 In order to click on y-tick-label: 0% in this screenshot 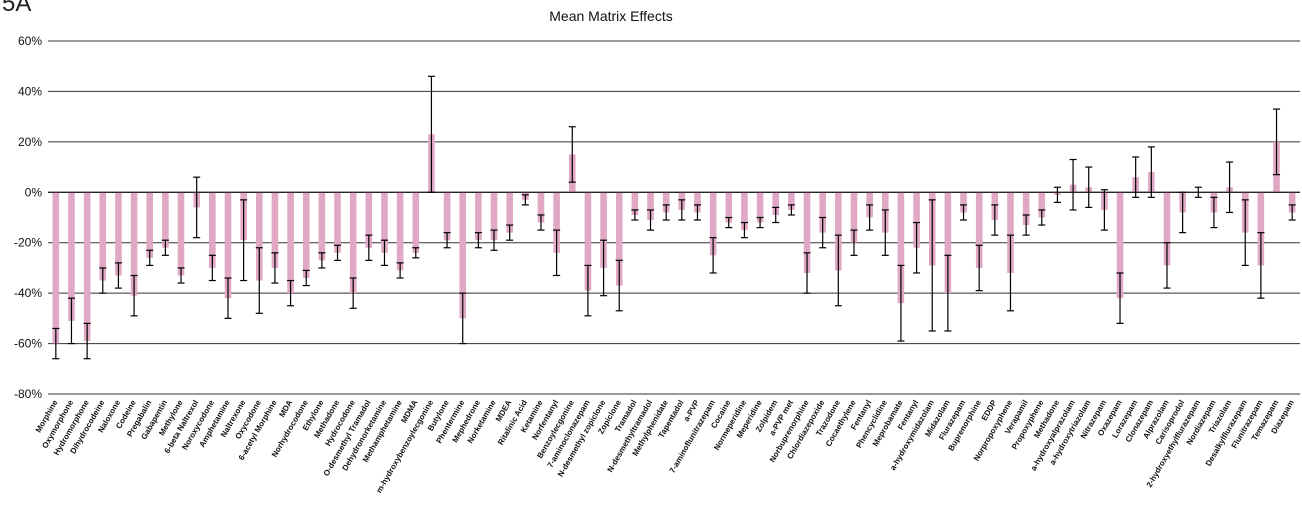, I will do `click(34, 192)`.